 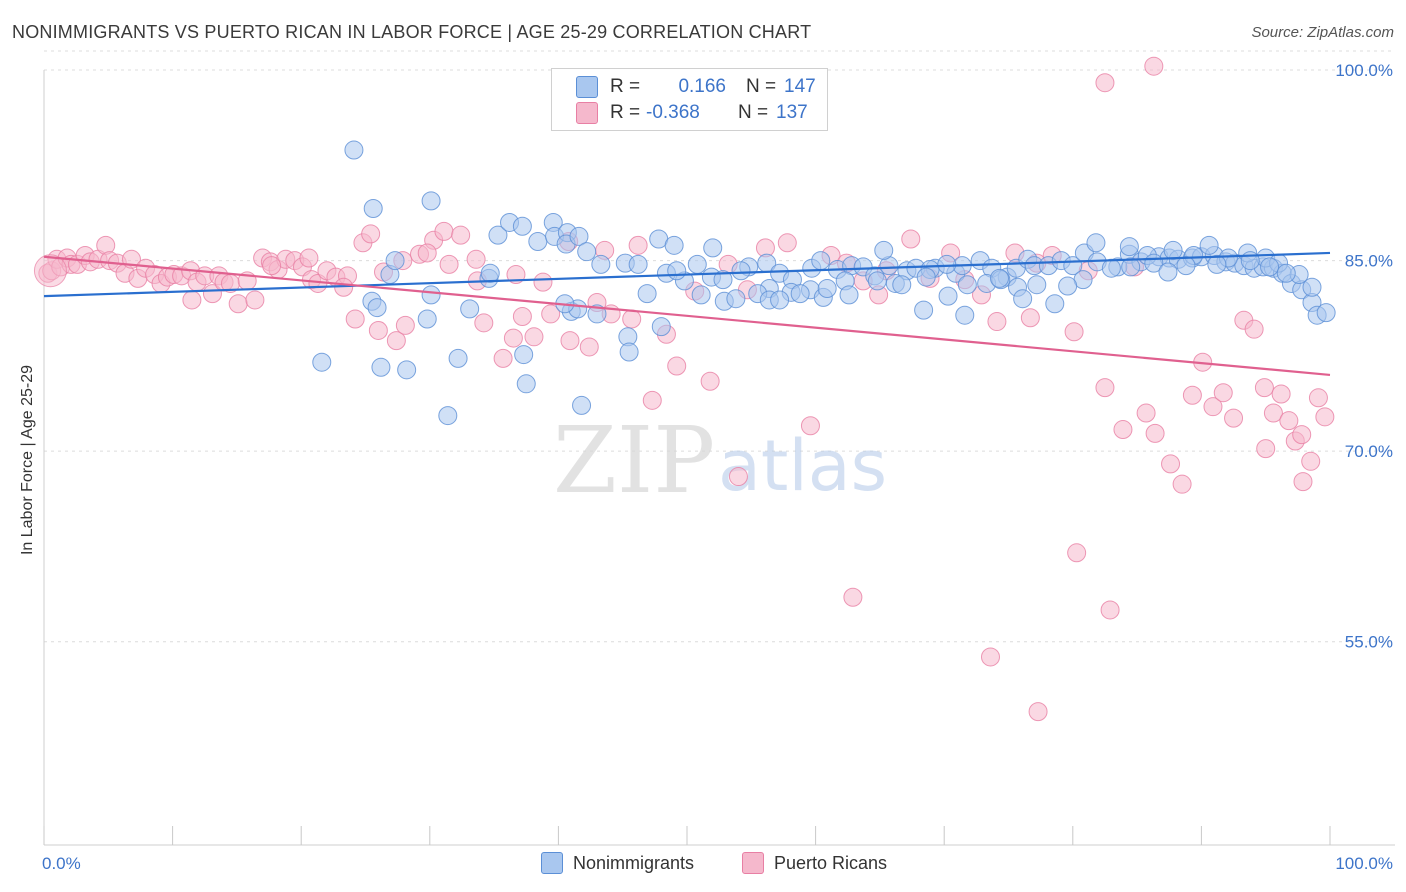 I want to click on x-tick-label: 0.0%, so click(x=61, y=863).